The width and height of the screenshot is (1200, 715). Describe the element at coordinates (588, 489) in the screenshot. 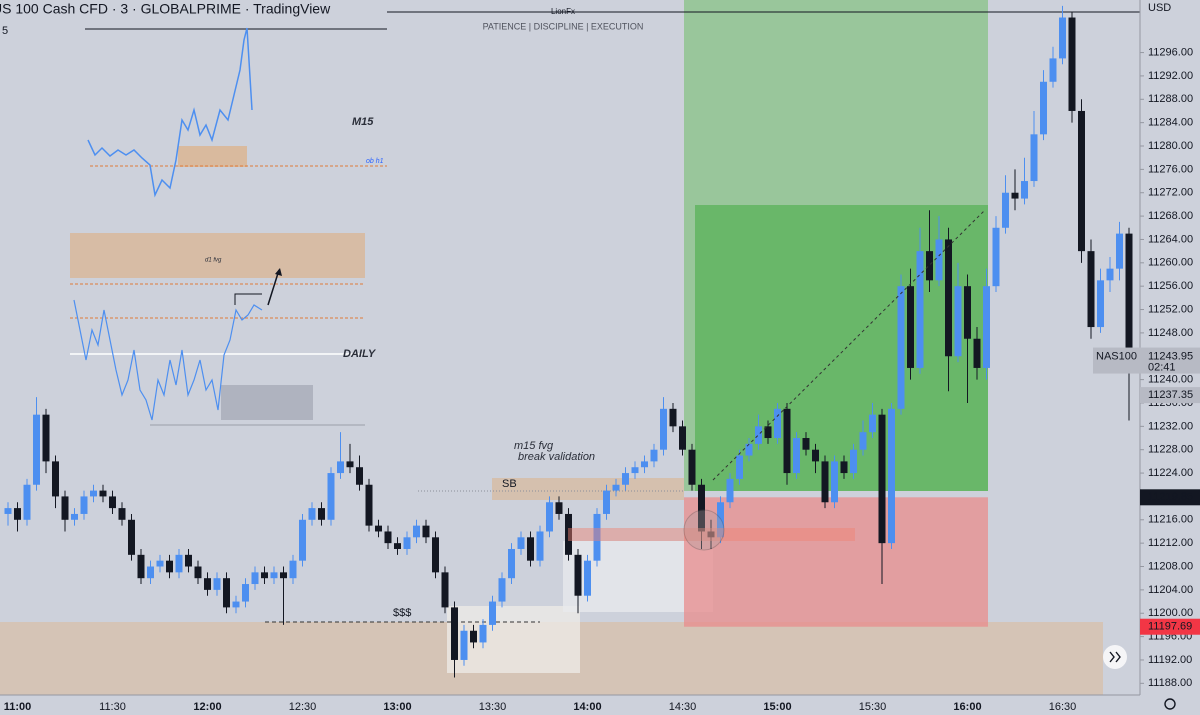

I see `sb-zone` at that location.